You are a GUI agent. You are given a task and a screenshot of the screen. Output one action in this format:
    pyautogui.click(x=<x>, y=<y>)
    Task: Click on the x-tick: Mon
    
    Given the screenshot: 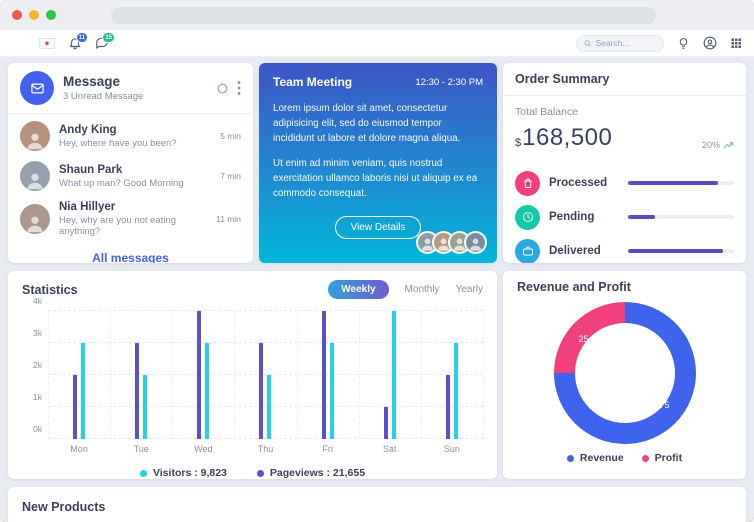 What is the action you would take?
    pyautogui.click(x=79, y=449)
    